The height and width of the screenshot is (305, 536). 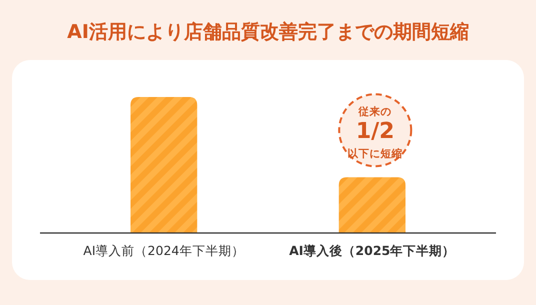 I want to click on x-tick-label: AI導入前（2024年下半期）, so click(x=163, y=250).